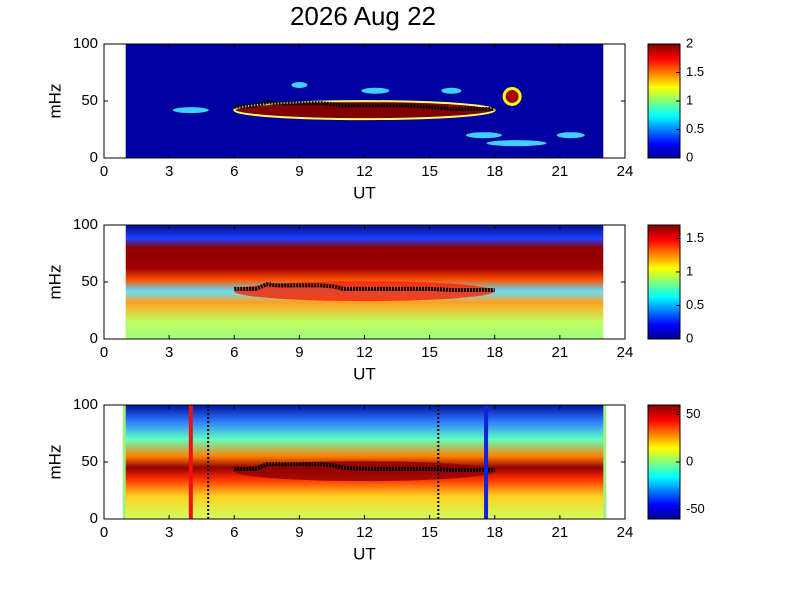 The width and height of the screenshot is (801, 605). I want to click on title: 2026 Aug 22, so click(363, 16).